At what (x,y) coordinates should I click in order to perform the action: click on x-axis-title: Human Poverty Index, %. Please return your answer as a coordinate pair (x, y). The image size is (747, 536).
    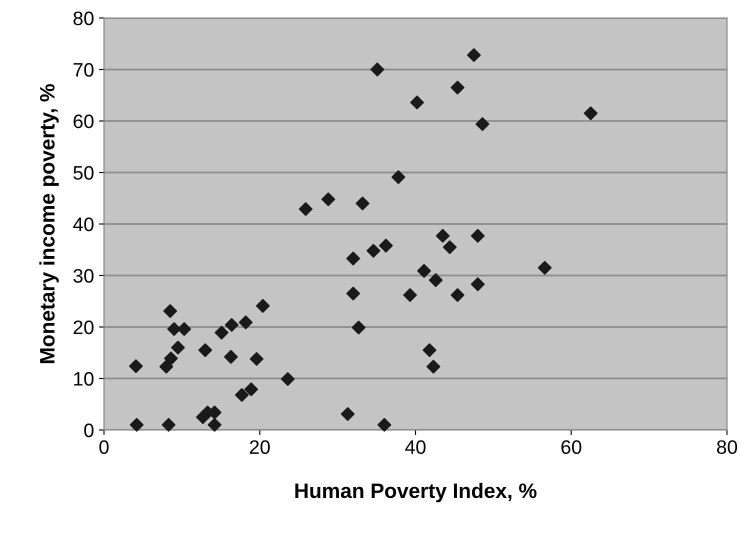
    Looking at the image, I should click on (416, 492).